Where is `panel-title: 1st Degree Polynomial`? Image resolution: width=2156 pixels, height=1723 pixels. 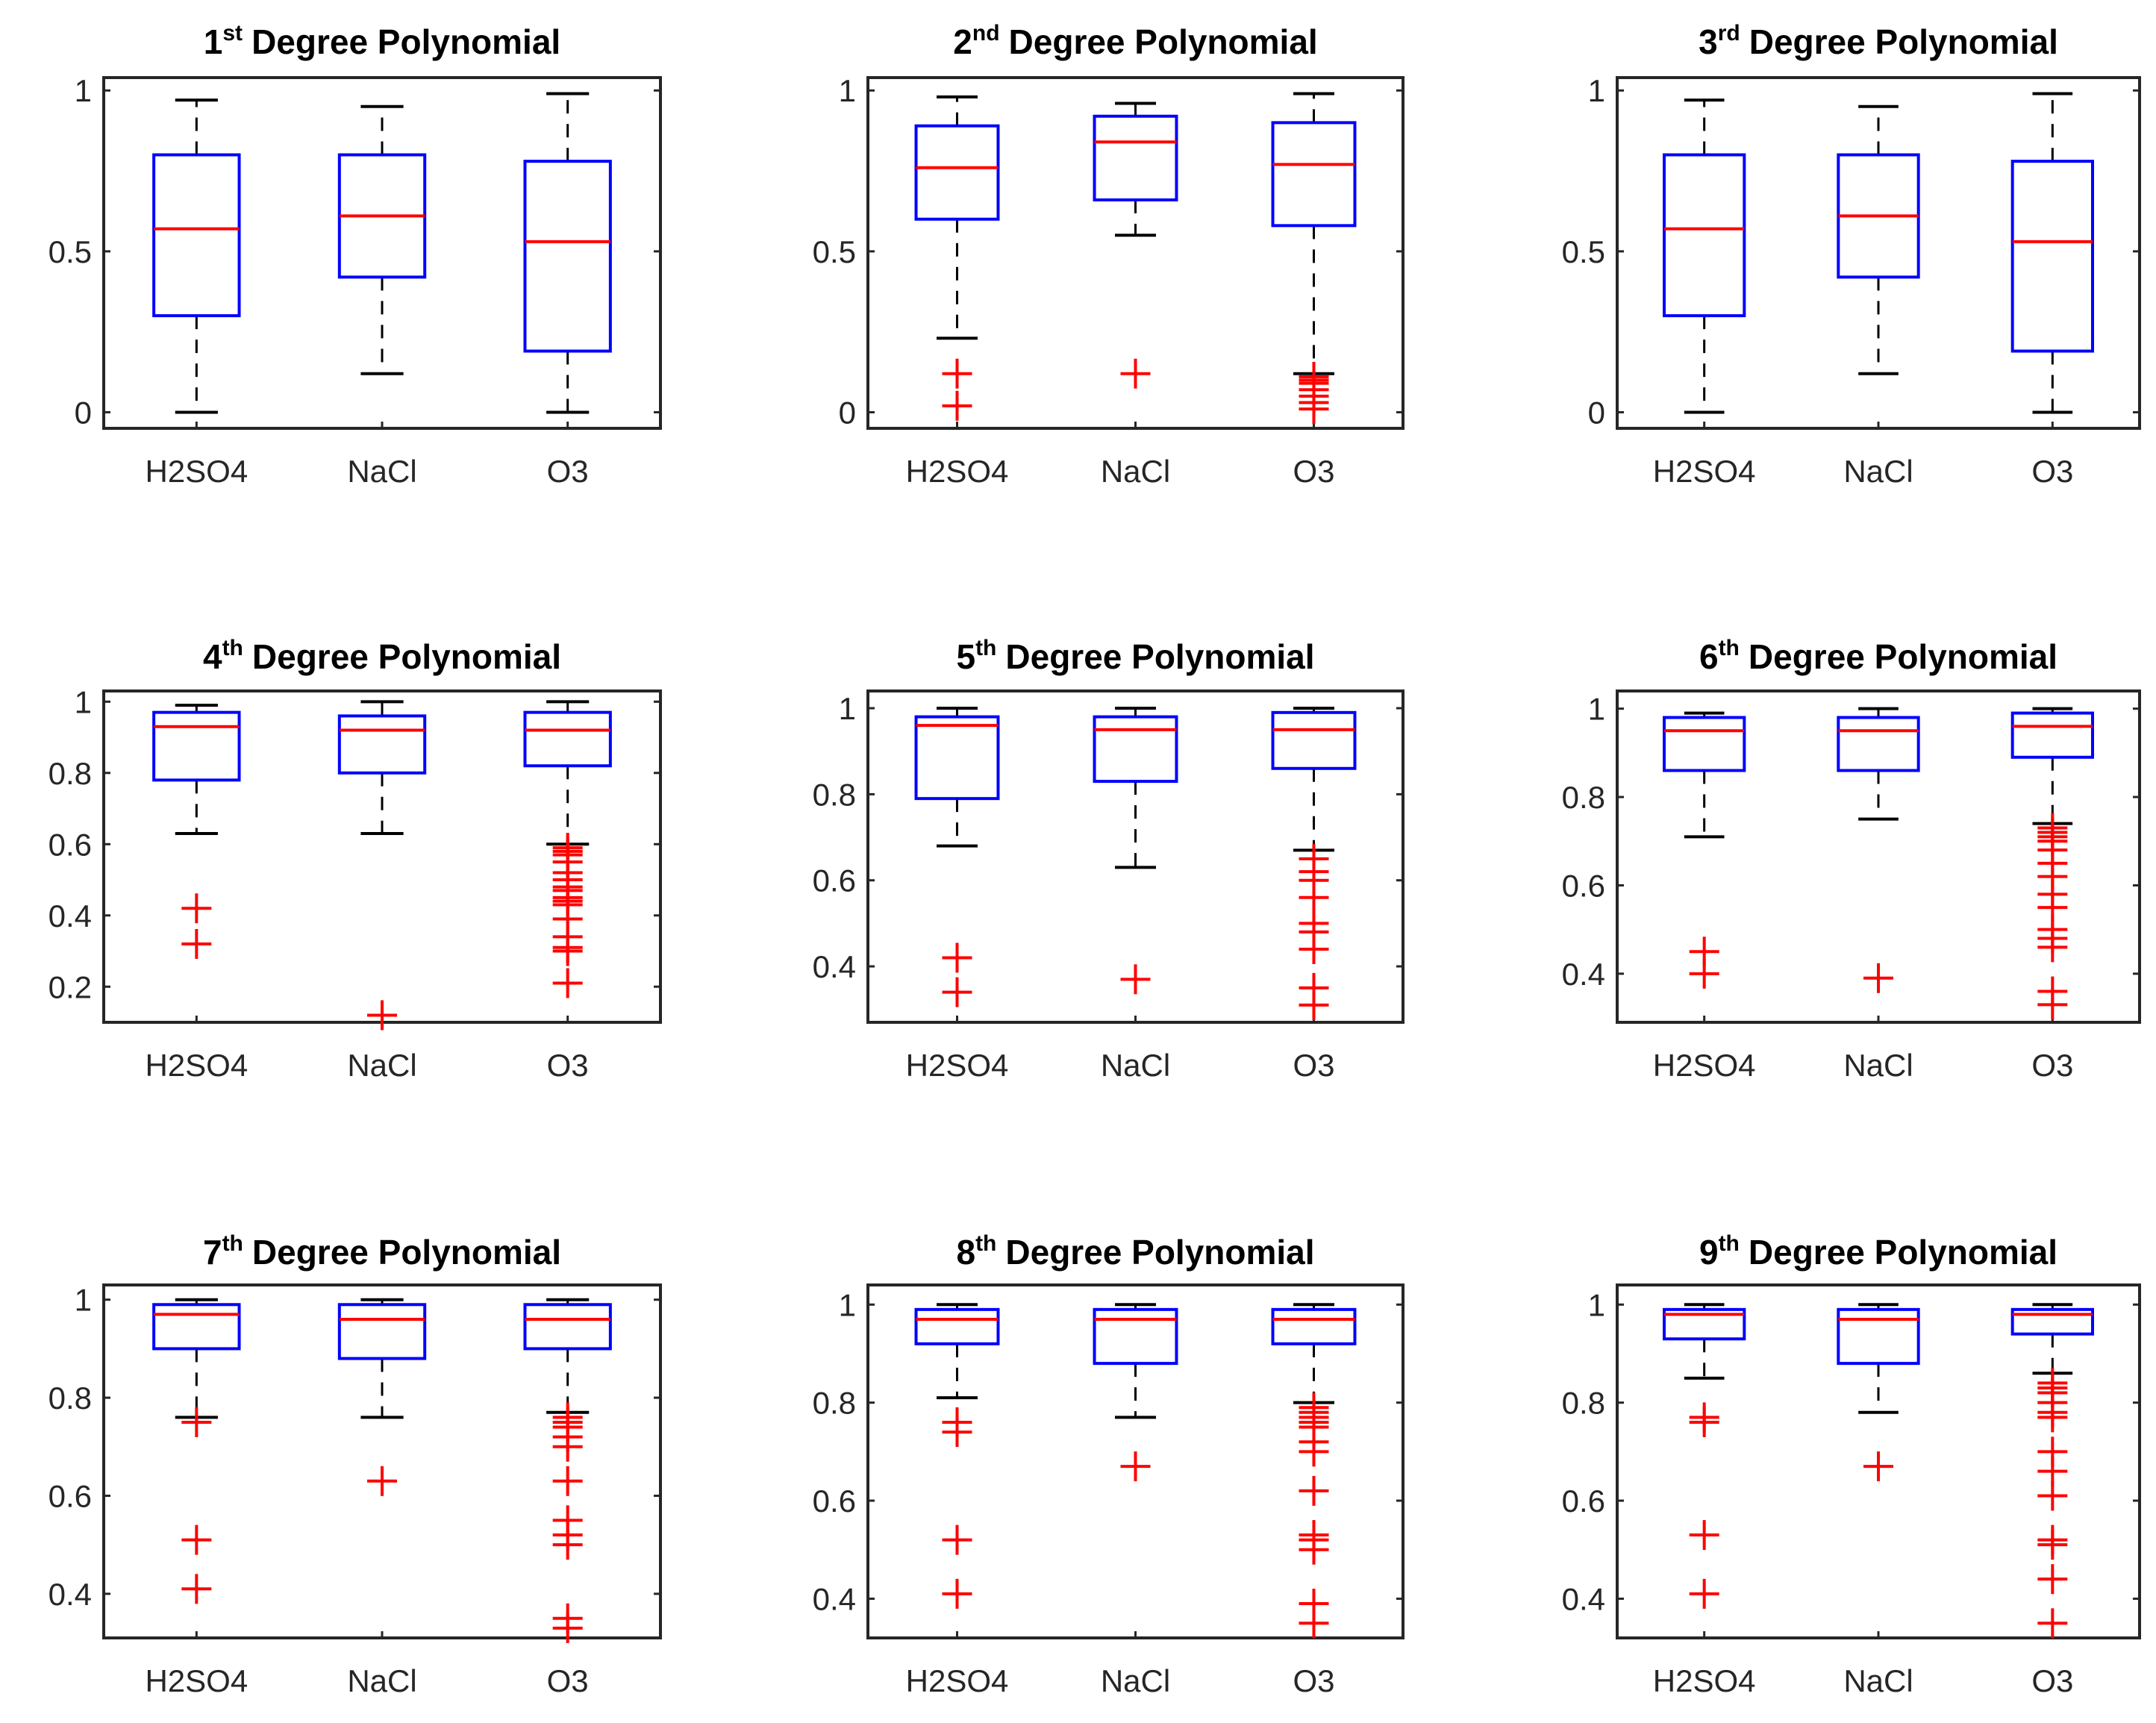
panel-title: 1st Degree Polynomial is located at coordinates (382, 41).